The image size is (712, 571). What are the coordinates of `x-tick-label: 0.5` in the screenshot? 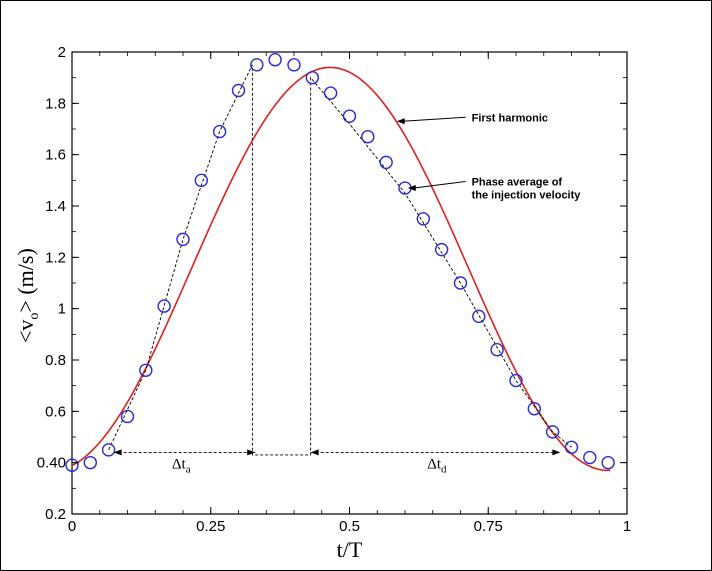 It's located at (349, 526).